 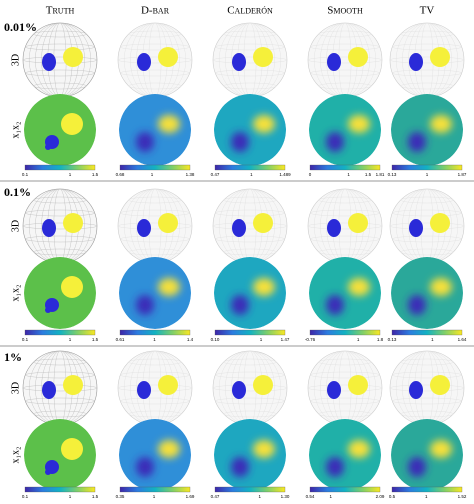 I want to click on colorbar-tick-label: 0.35, so click(x=120, y=496).